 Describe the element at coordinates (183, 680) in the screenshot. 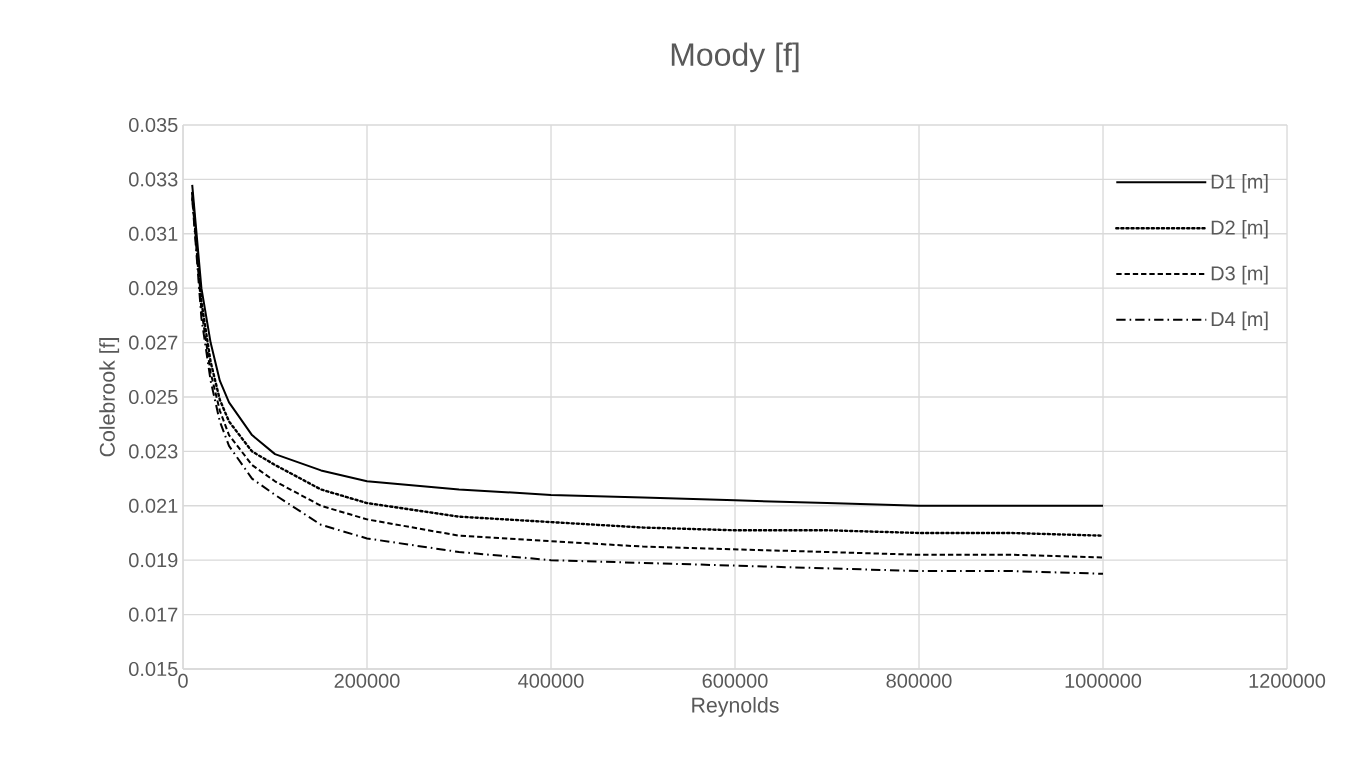

I see `x-tick-label: 0` at that location.